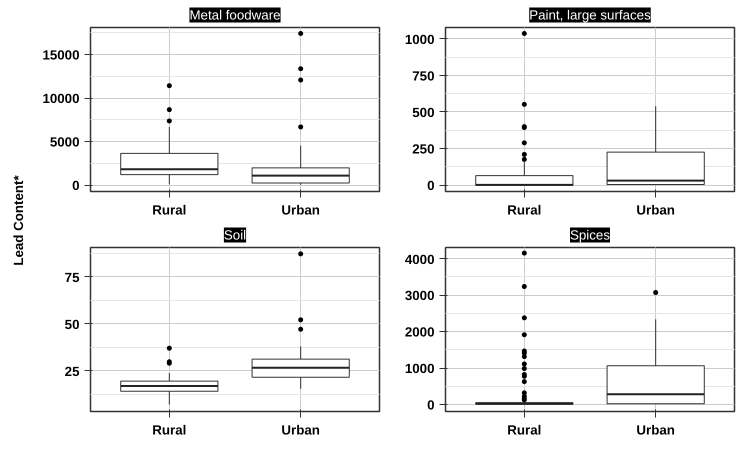 Image resolution: width=747 pixels, height=453 pixels. What do you see at coordinates (18, 220) in the screenshot?
I see `y-axis-title: Lead Content*` at bounding box center [18, 220].